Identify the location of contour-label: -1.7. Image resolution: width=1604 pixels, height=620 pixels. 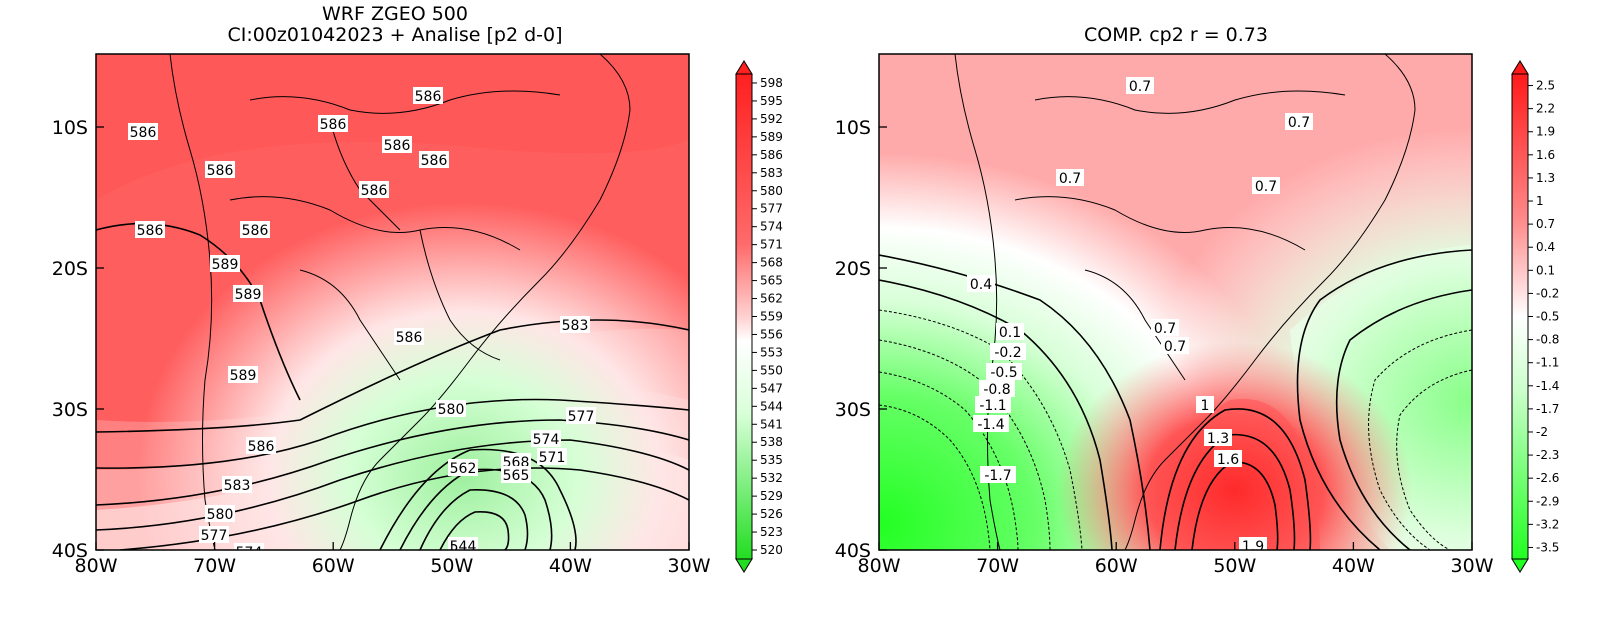
(997, 476).